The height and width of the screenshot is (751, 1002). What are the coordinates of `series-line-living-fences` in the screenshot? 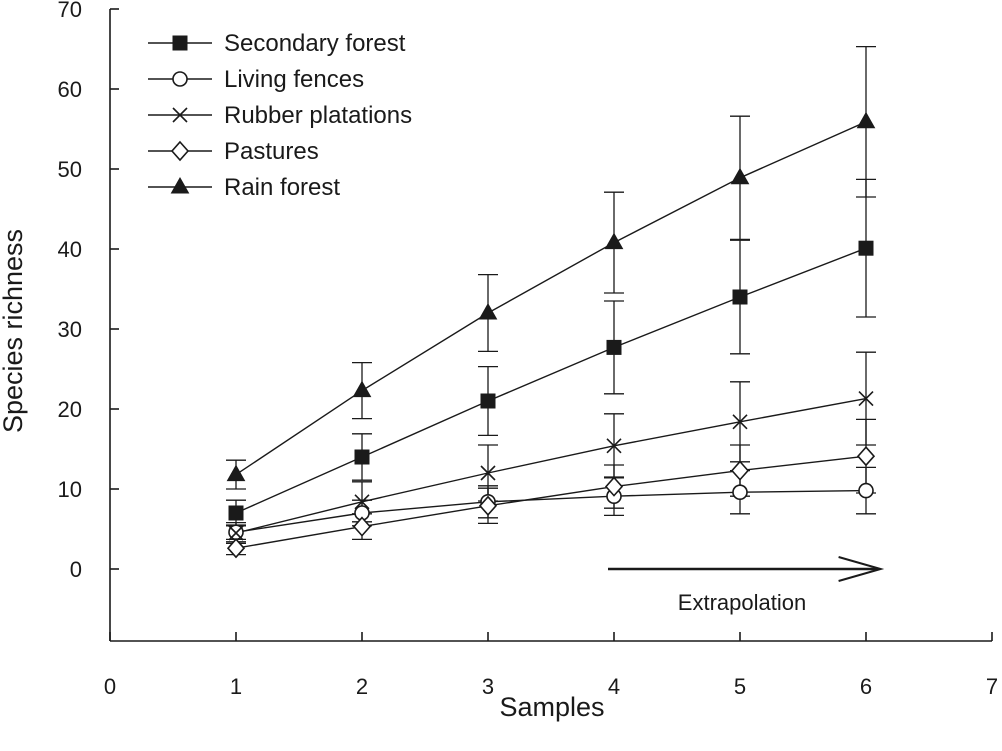 It's located at (551, 511).